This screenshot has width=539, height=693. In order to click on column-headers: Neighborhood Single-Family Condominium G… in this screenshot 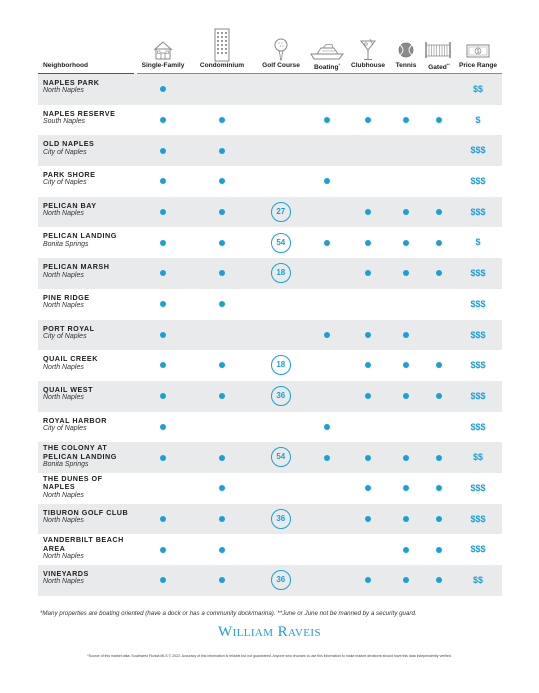, I will do `click(269, 69)`.